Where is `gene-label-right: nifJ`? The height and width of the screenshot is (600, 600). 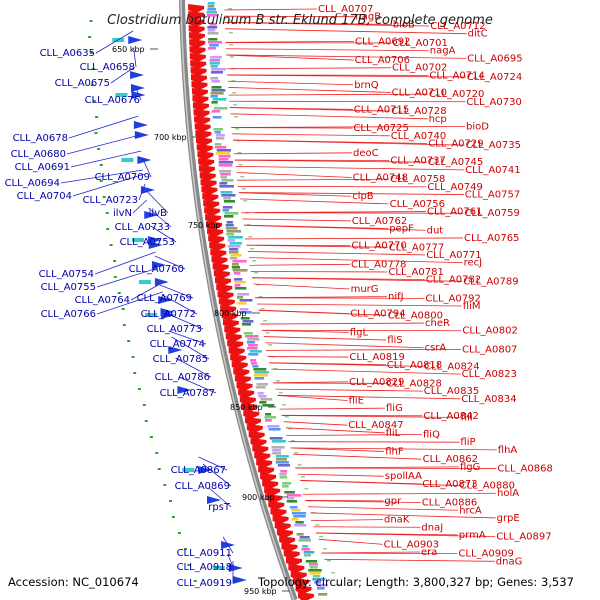 gene-label-right: nifJ is located at coordinates (396, 297).